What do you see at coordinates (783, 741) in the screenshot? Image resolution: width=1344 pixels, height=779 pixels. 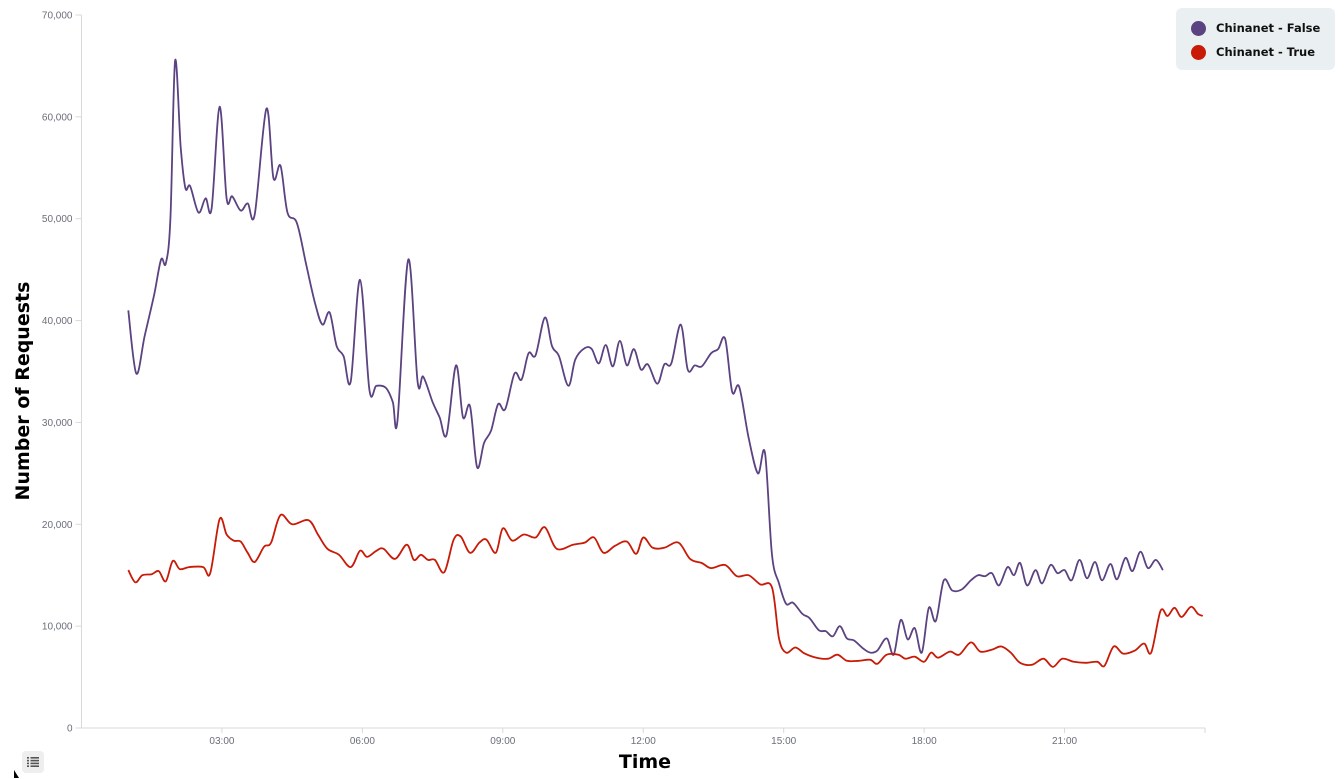 I see `x-tick-label: 15:00` at bounding box center [783, 741].